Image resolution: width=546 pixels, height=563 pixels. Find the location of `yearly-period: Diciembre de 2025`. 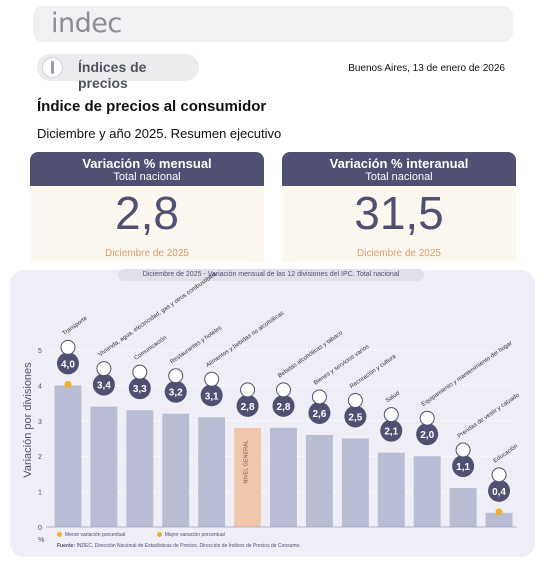

yearly-period: Diciembre de 2025 is located at coordinates (399, 253).